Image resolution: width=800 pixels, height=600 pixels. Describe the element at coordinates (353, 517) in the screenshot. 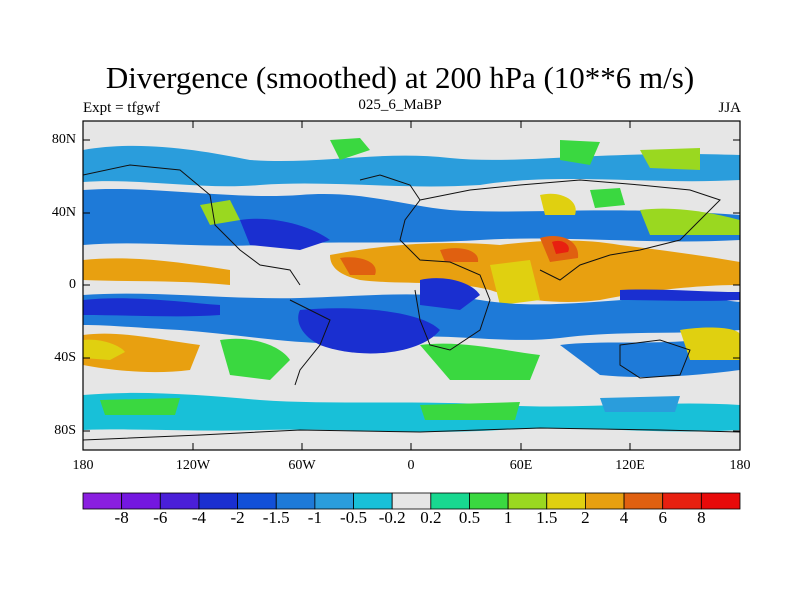

I see `colorbar-label: -0.5` at that location.